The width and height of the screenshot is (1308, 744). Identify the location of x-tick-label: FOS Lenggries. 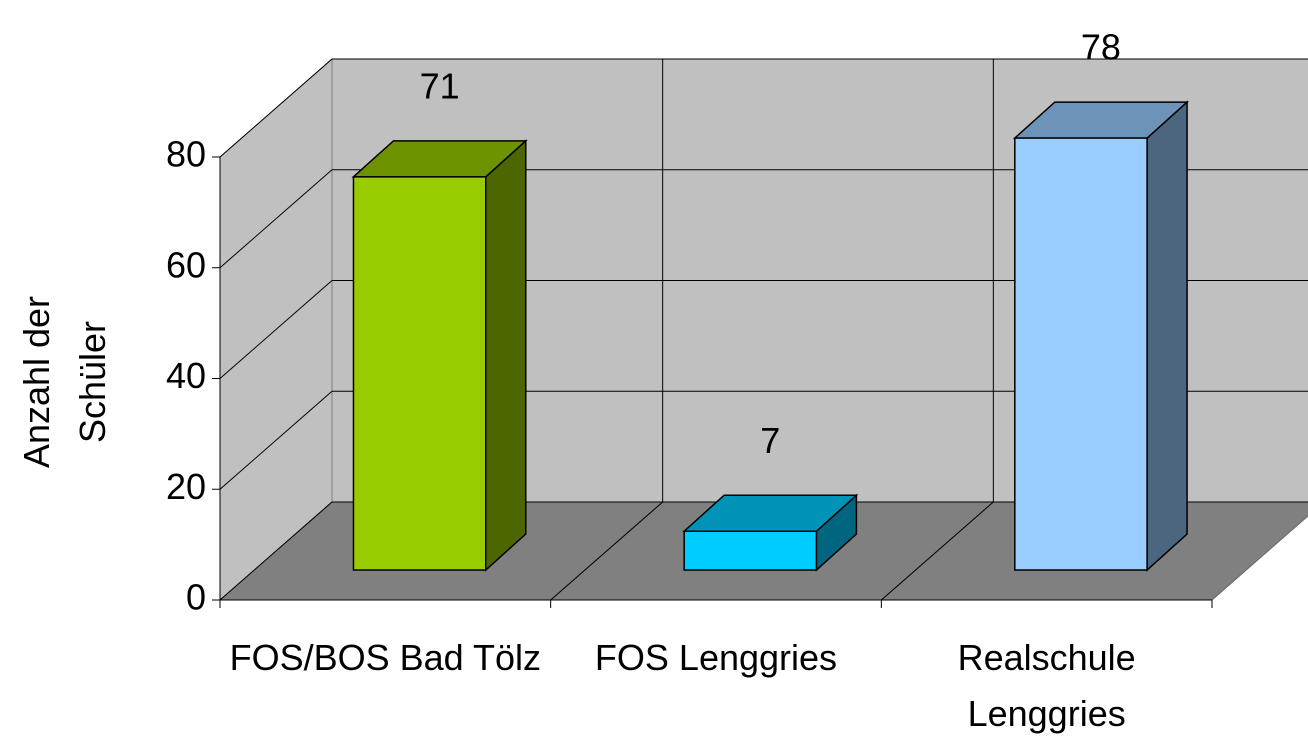
(716, 657).